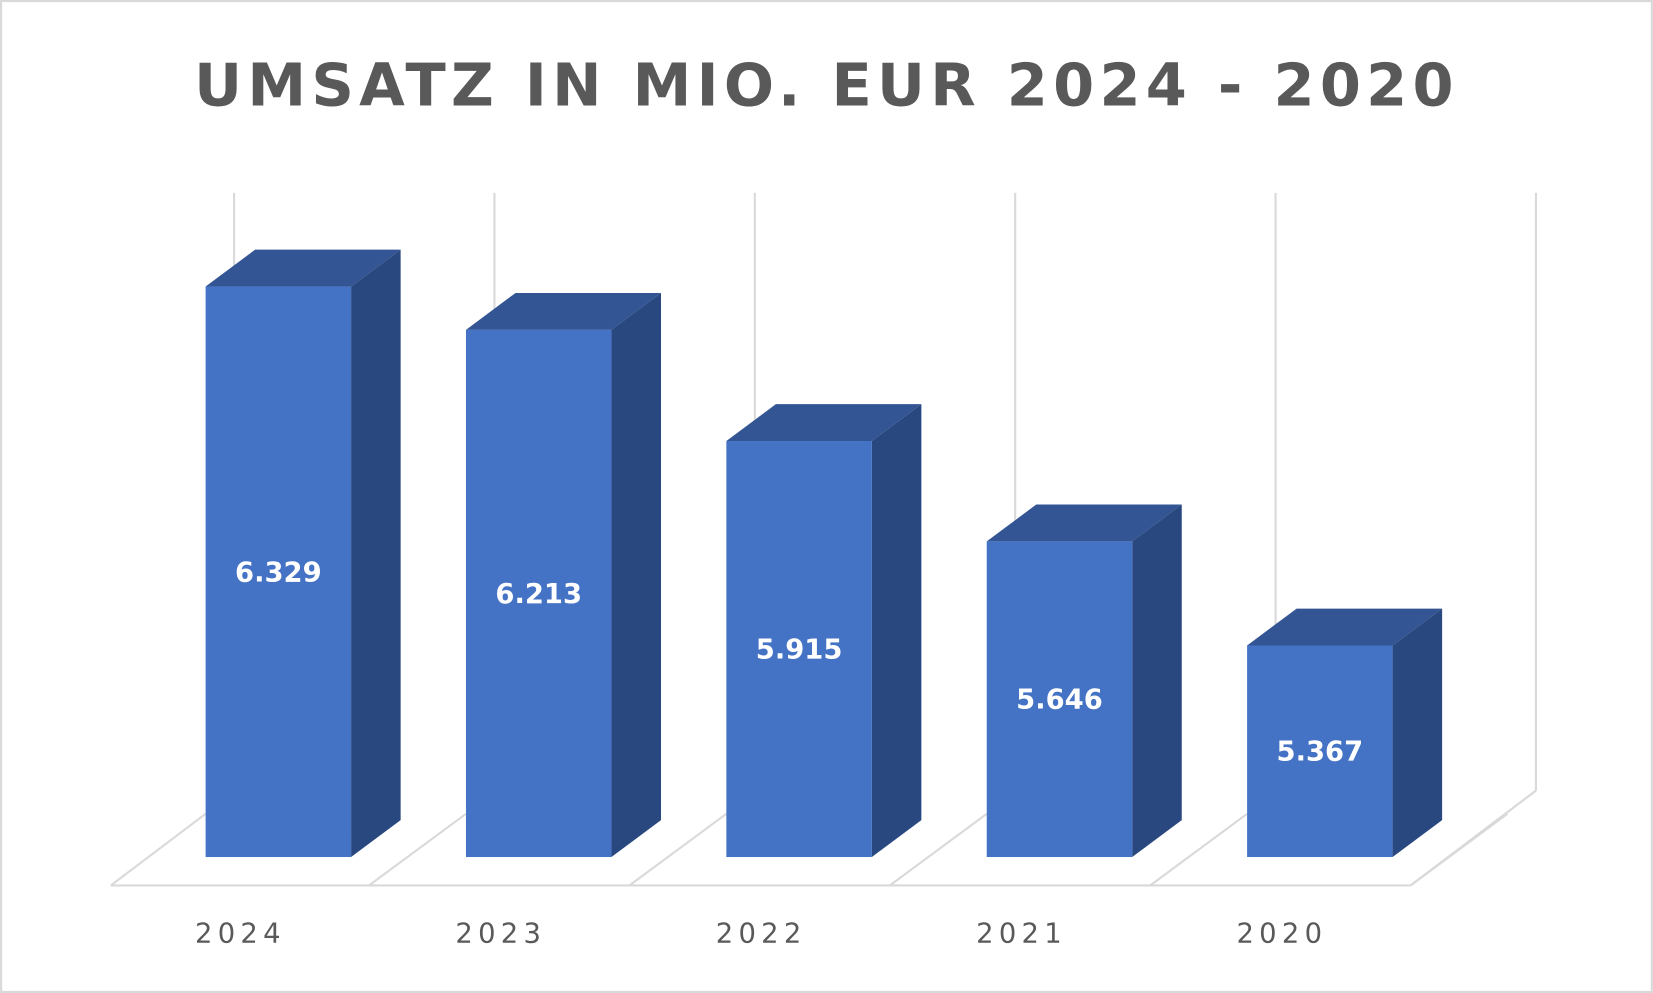 The width and height of the screenshot is (1653, 993). I want to click on x-tick-label: 2020, so click(1281, 933).